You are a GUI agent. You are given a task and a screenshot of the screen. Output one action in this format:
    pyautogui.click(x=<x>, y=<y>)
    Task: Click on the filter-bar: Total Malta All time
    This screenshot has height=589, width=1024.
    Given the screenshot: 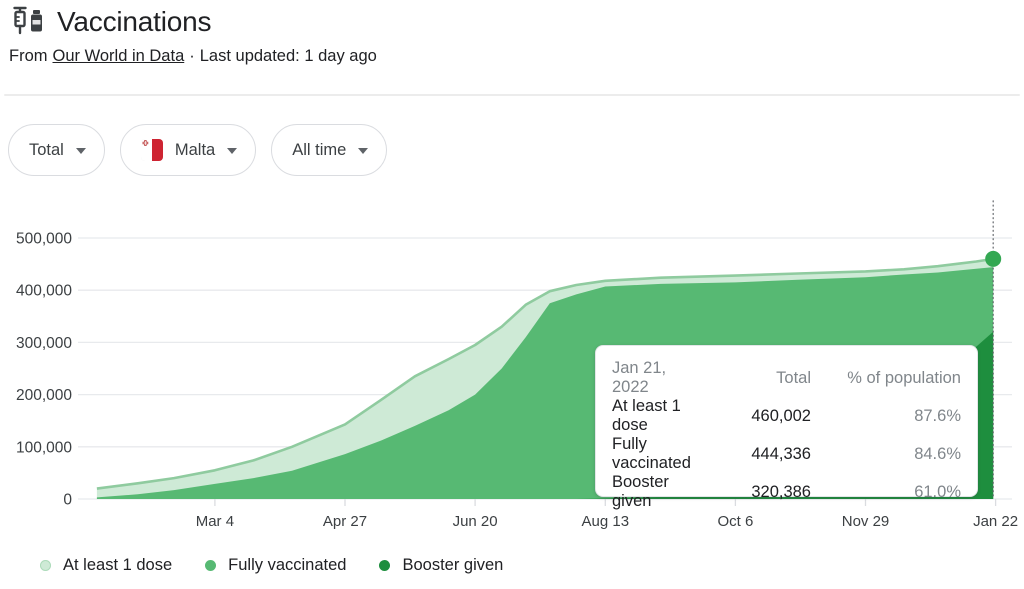 What is the action you would take?
    pyautogui.click(x=198, y=150)
    